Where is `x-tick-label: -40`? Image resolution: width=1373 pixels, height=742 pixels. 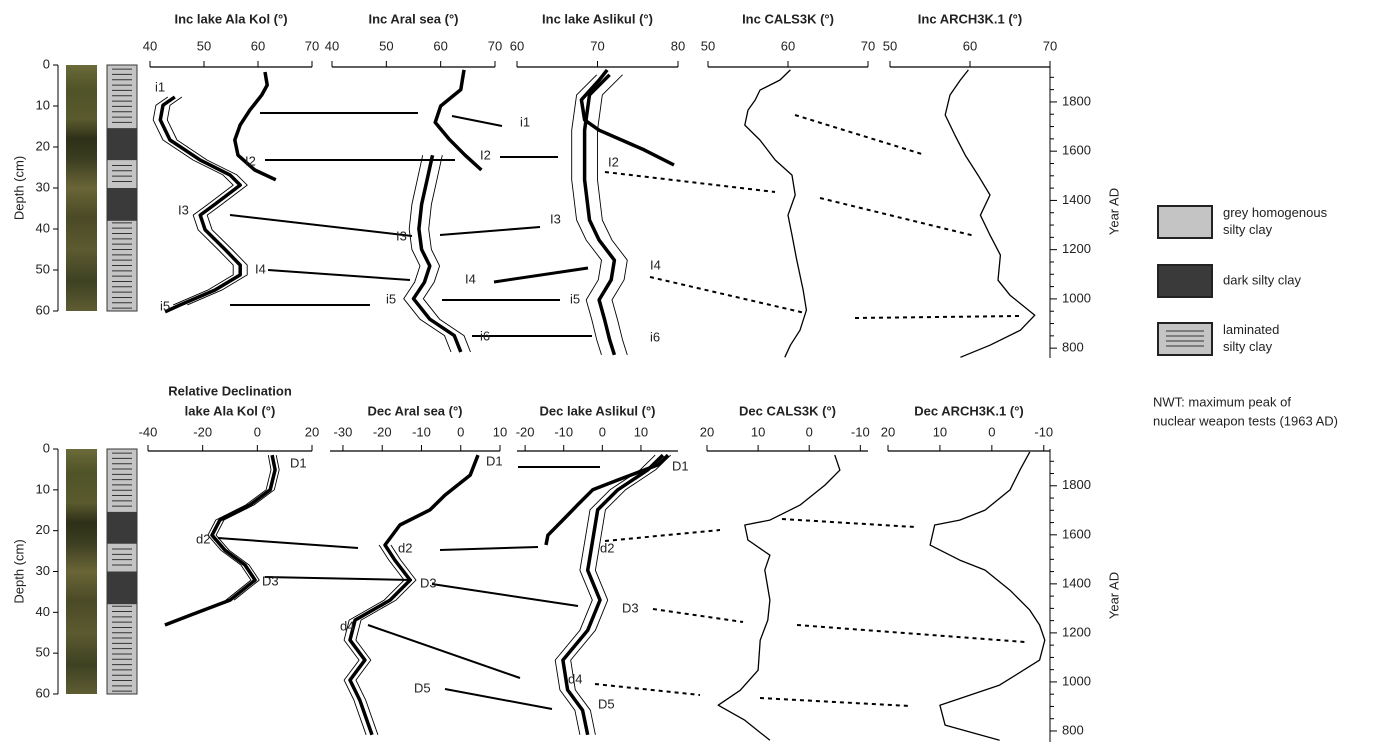
x-tick-label: -40 is located at coordinates (148, 431).